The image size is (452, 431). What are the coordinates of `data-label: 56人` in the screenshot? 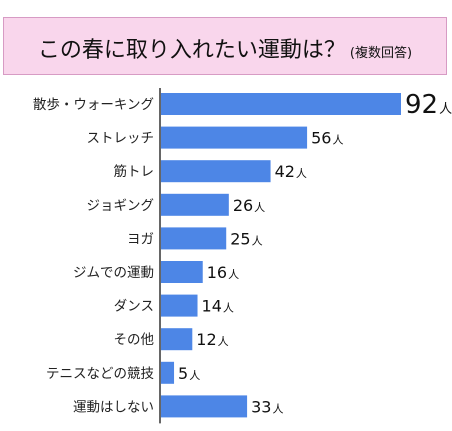 It's located at (327, 138).